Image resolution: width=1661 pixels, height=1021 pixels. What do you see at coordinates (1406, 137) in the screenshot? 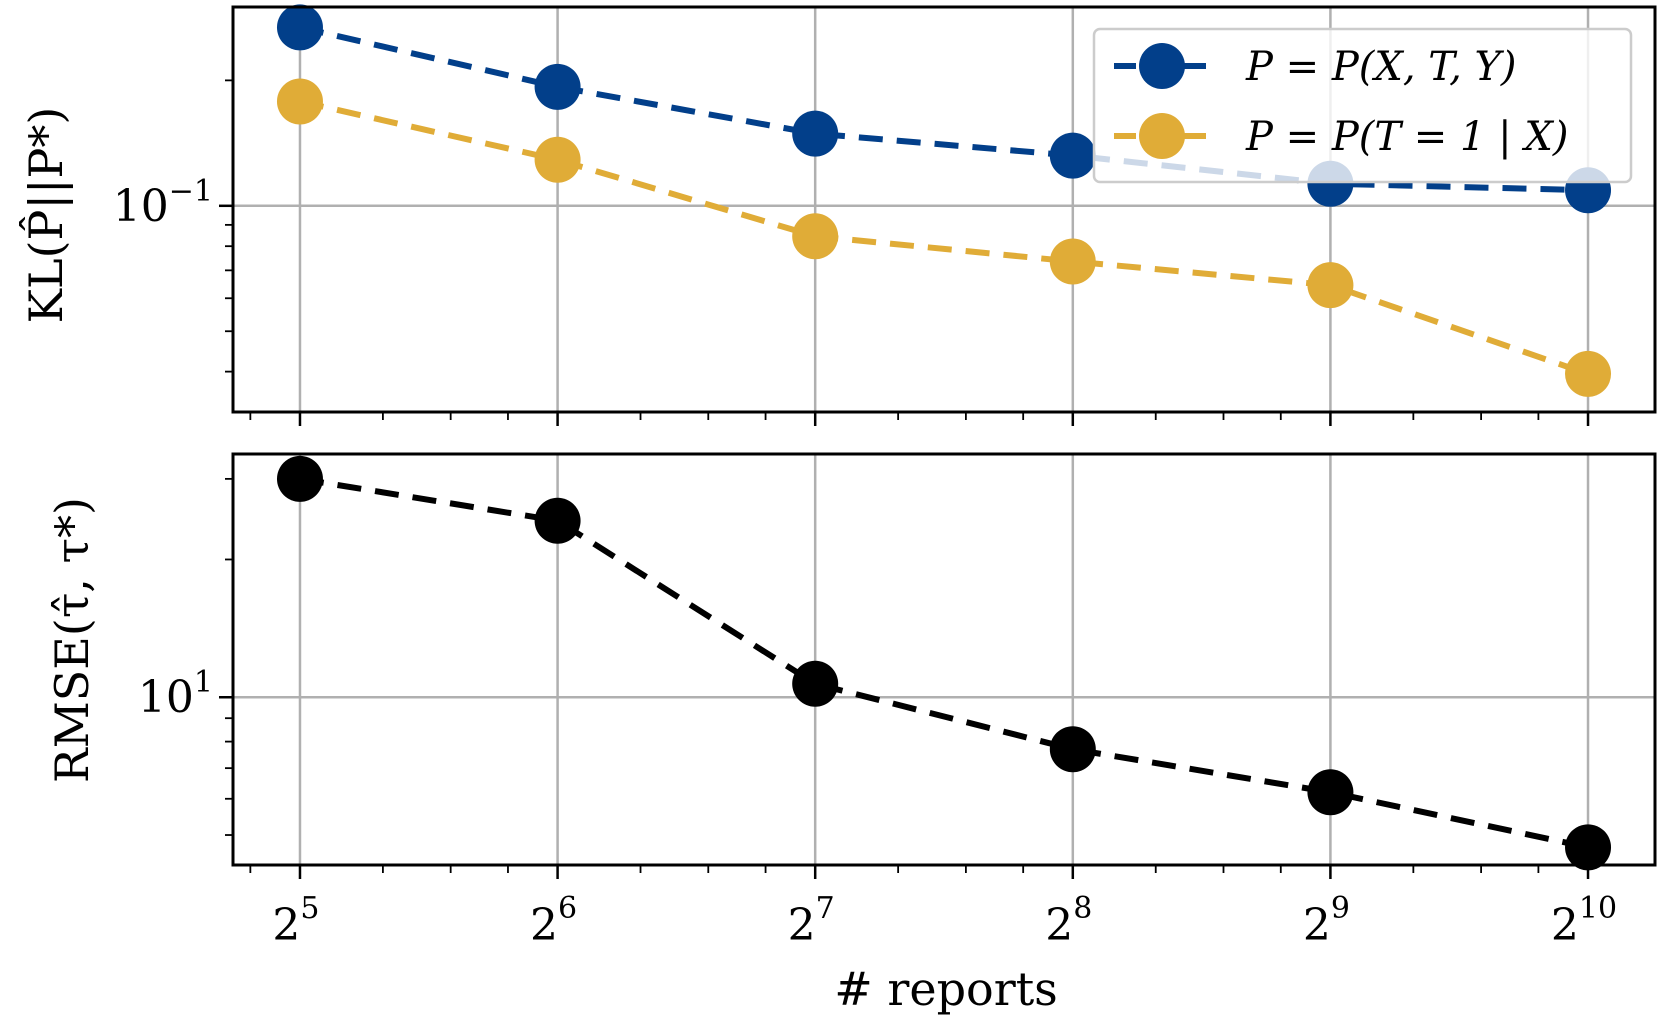
I see `legend-label-series-2: P = P(T = 1 | X)` at bounding box center [1406, 137].